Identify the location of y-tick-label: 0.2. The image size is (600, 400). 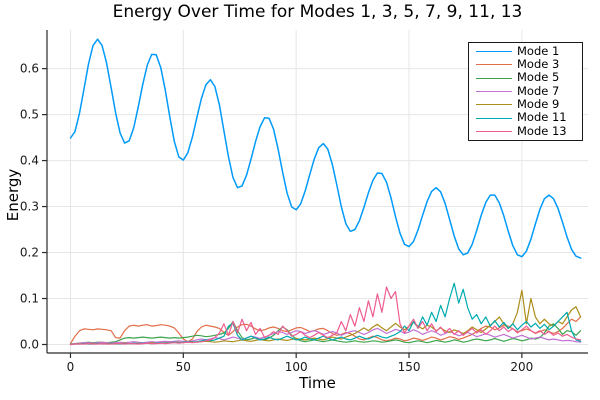
(29, 253).